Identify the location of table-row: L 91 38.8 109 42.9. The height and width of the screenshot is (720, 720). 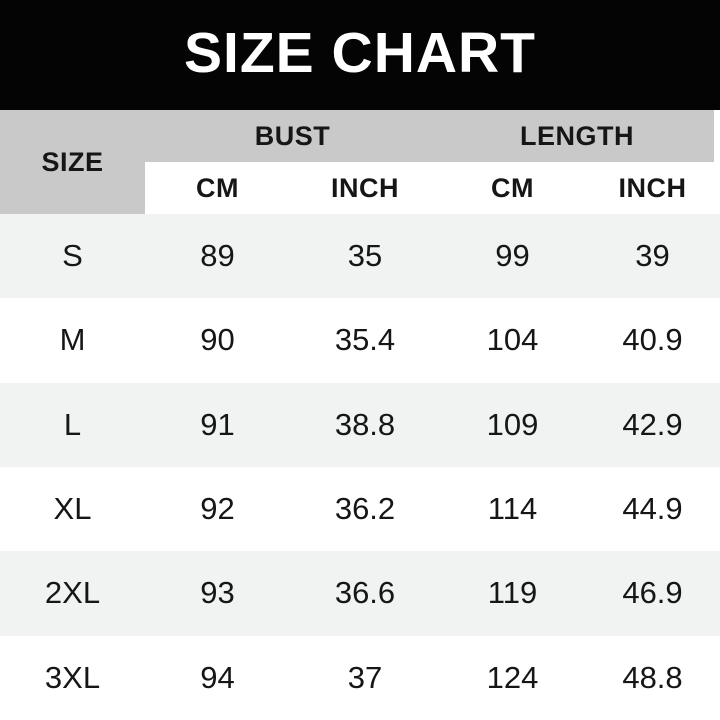
(360, 424).